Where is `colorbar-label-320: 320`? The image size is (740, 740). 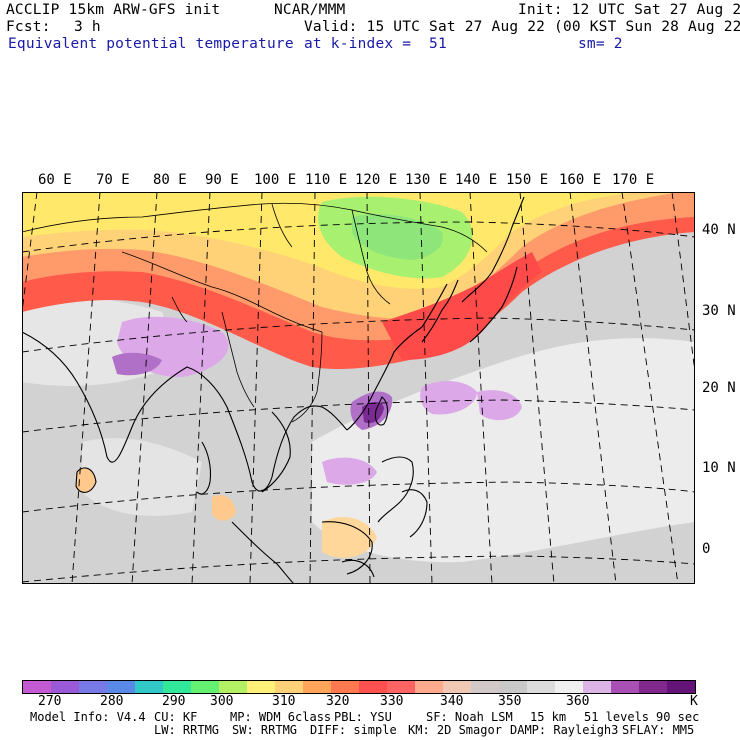 colorbar-label-320: 320 is located at coordinates (338, 701).